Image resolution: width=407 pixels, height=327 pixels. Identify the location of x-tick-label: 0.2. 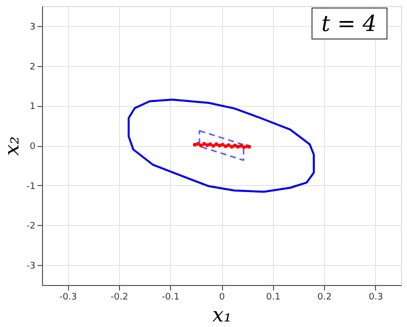
(324, 297).